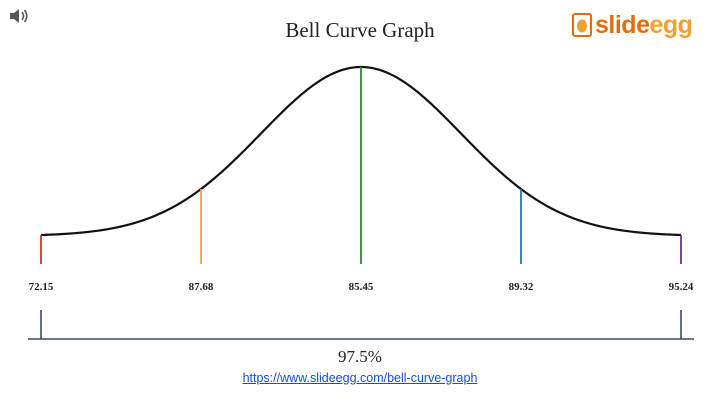 Image resolution: width=720 pixels, height=405 pixels. I want to click on slide-title: Bell Curve Graph, so click(360, 30).